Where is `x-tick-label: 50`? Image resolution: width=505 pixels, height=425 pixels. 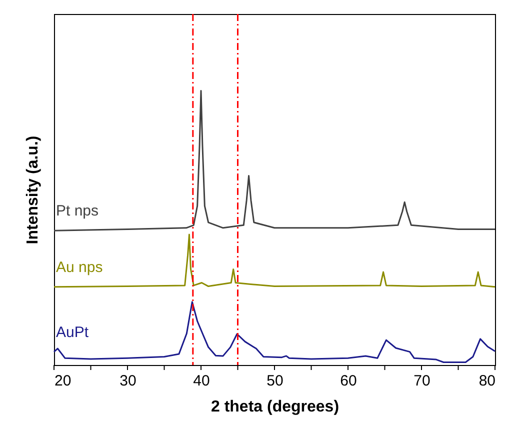
x-tick-label: 50 is located at coordinates (275, 381).